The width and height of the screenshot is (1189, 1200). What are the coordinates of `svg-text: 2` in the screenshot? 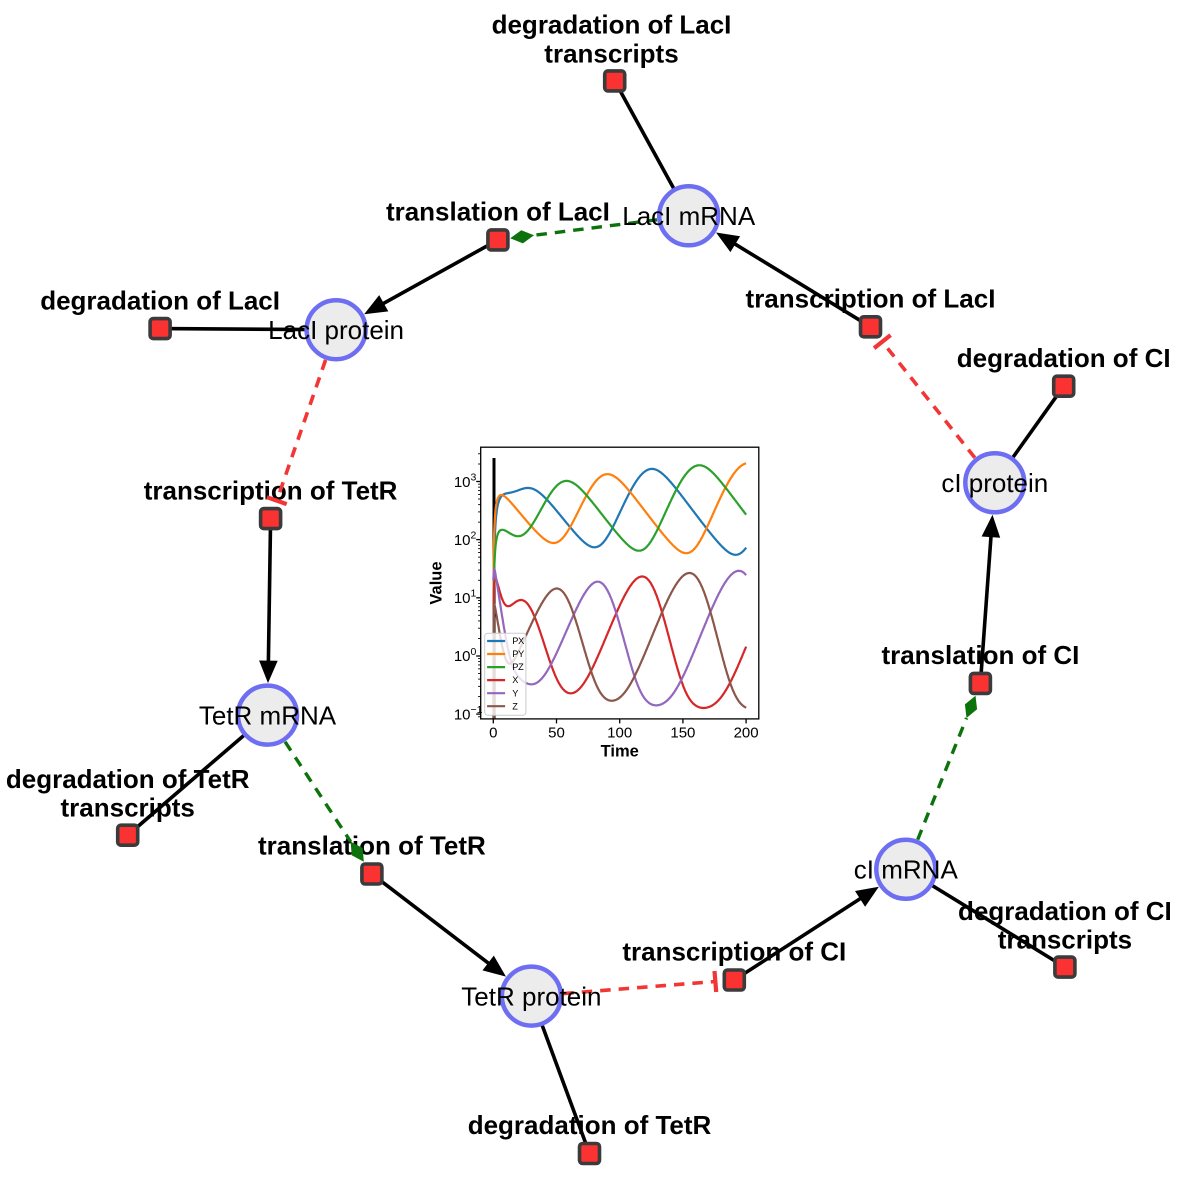 It's located at (474, 535).